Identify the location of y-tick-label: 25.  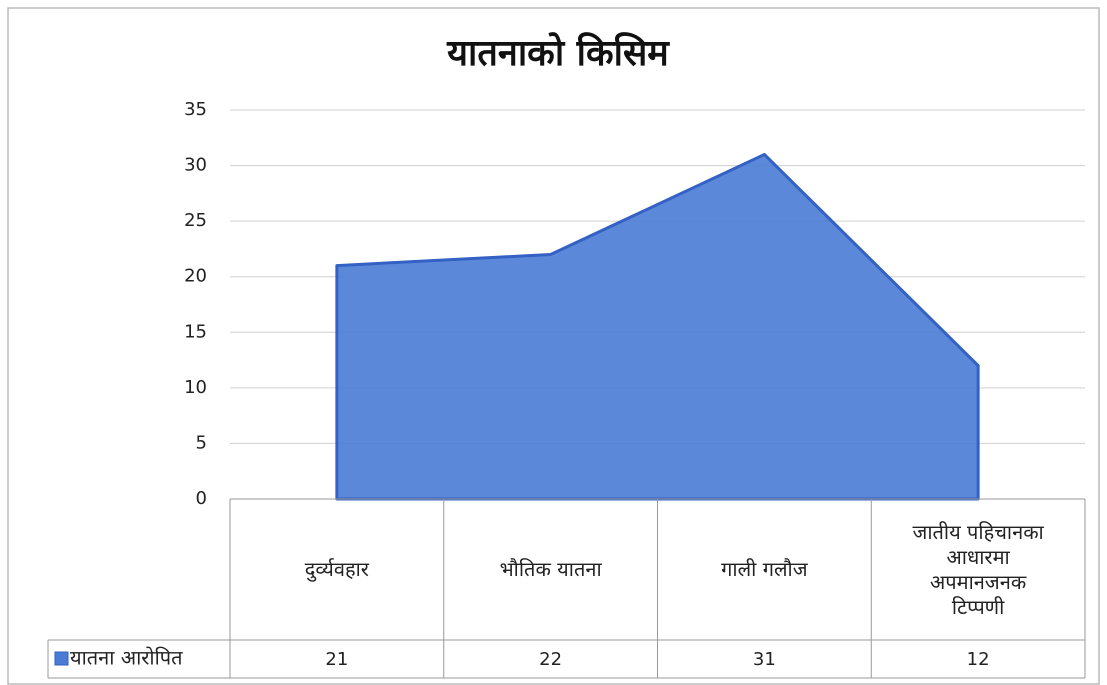
(195, 220).